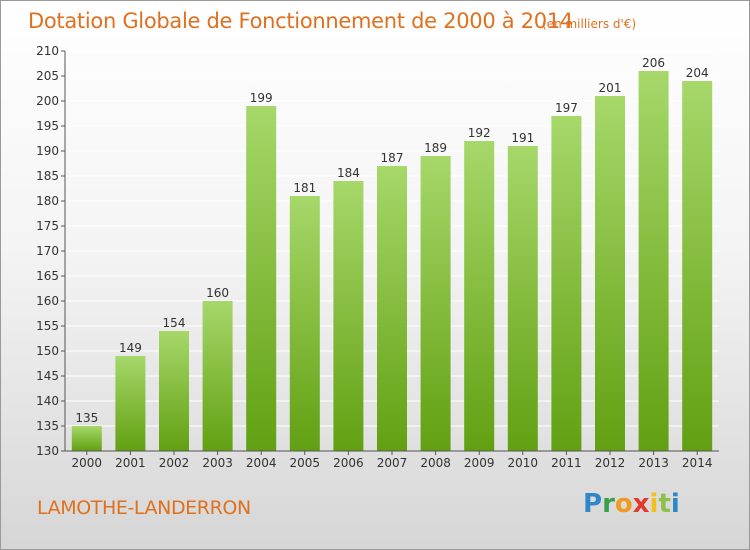  I want to click on value-label-2010: 191, so click(522, 138).